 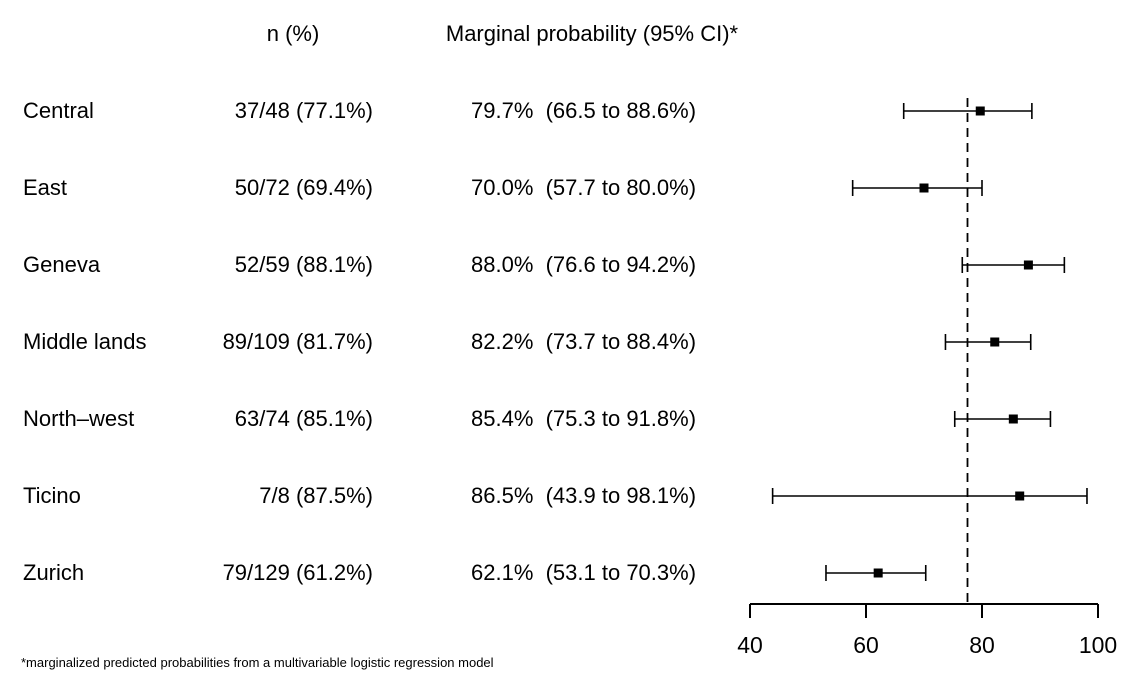 I want to click on row-probability-ci: 85.4% (75.3 to 91.8%), so click(x=584, y=418).